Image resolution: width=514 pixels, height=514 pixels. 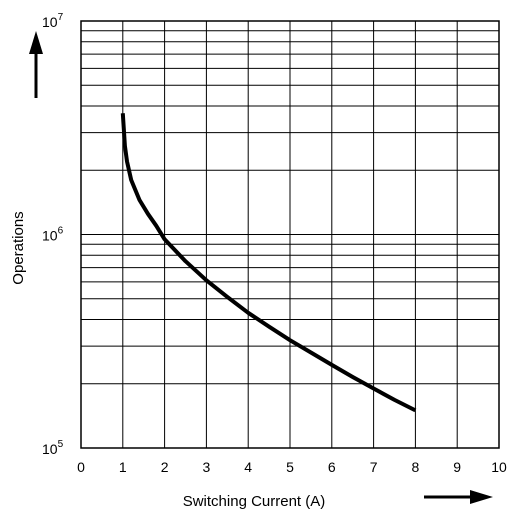 I want to click on x-axis-arrow, so click(x=458, y=497).